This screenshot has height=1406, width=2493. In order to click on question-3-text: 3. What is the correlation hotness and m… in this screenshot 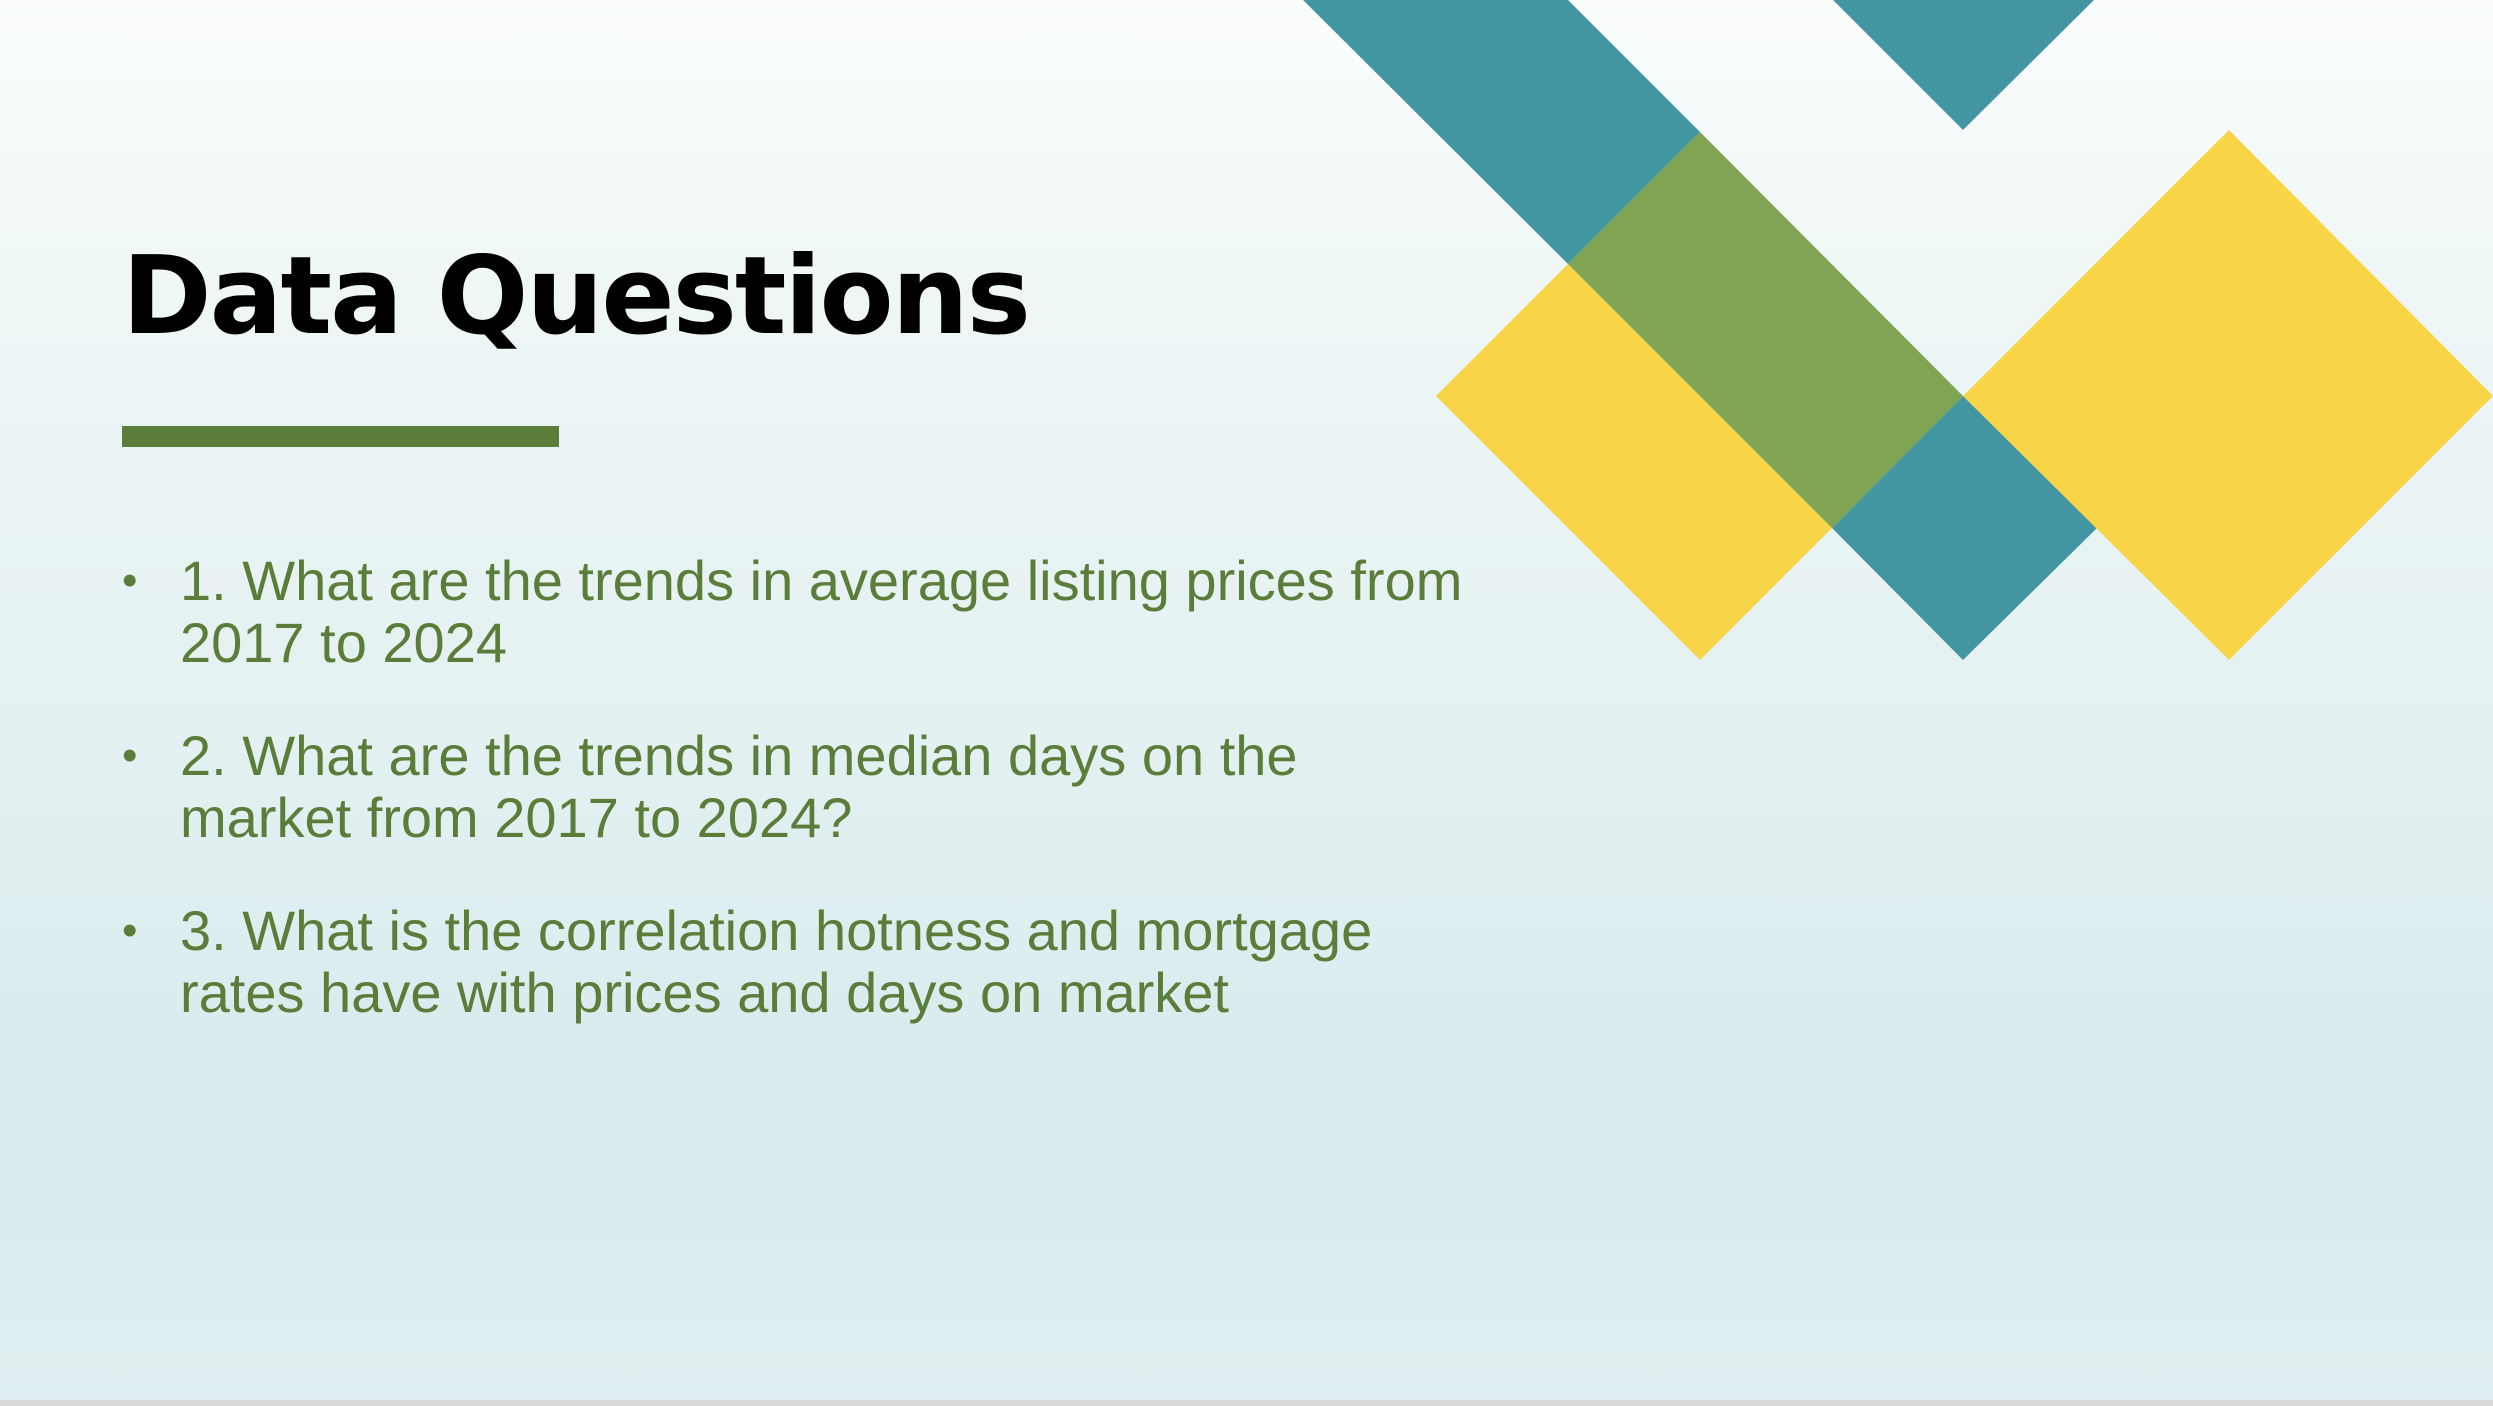, I will do `click(776, 961)`.